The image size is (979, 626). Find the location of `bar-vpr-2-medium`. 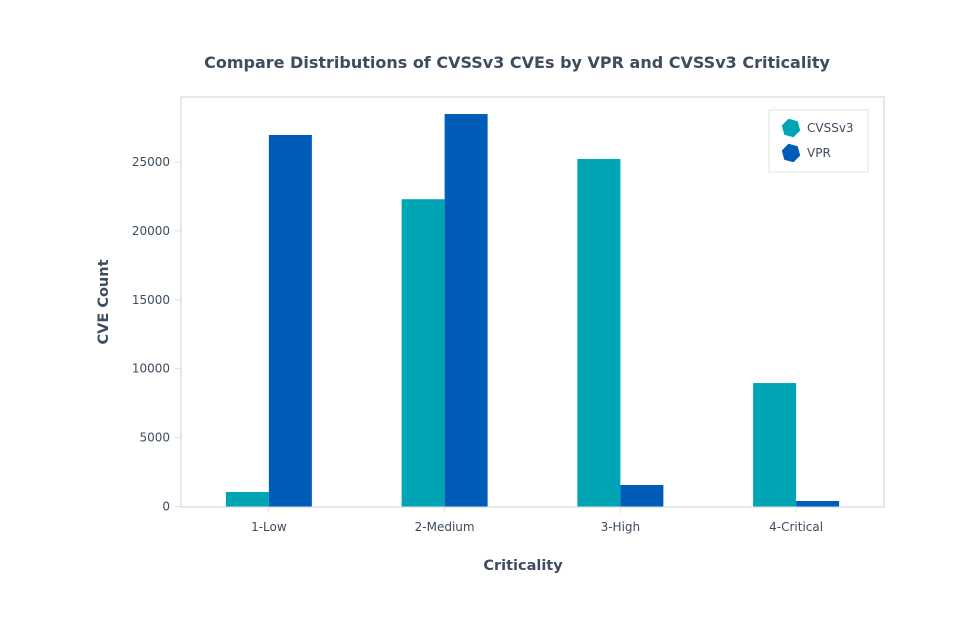

bar-vpr-2-medium is located at coordinates (466, 310).